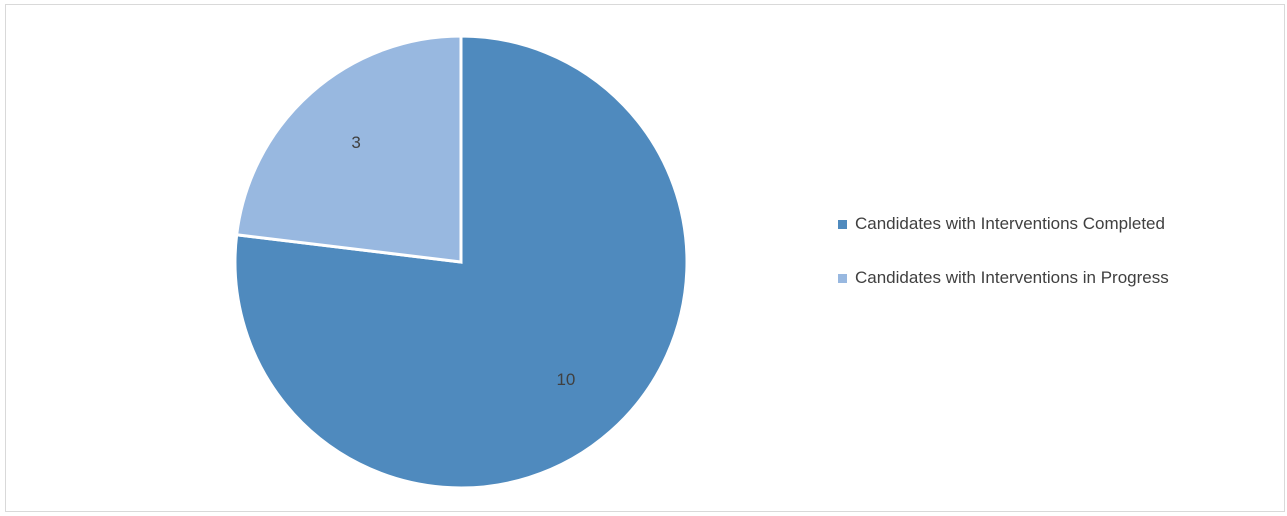 The image size is (1287, 516). Describe the element at coordinates (565, 379) in the screenshot. I see `data-label-completed: 10` at that location.